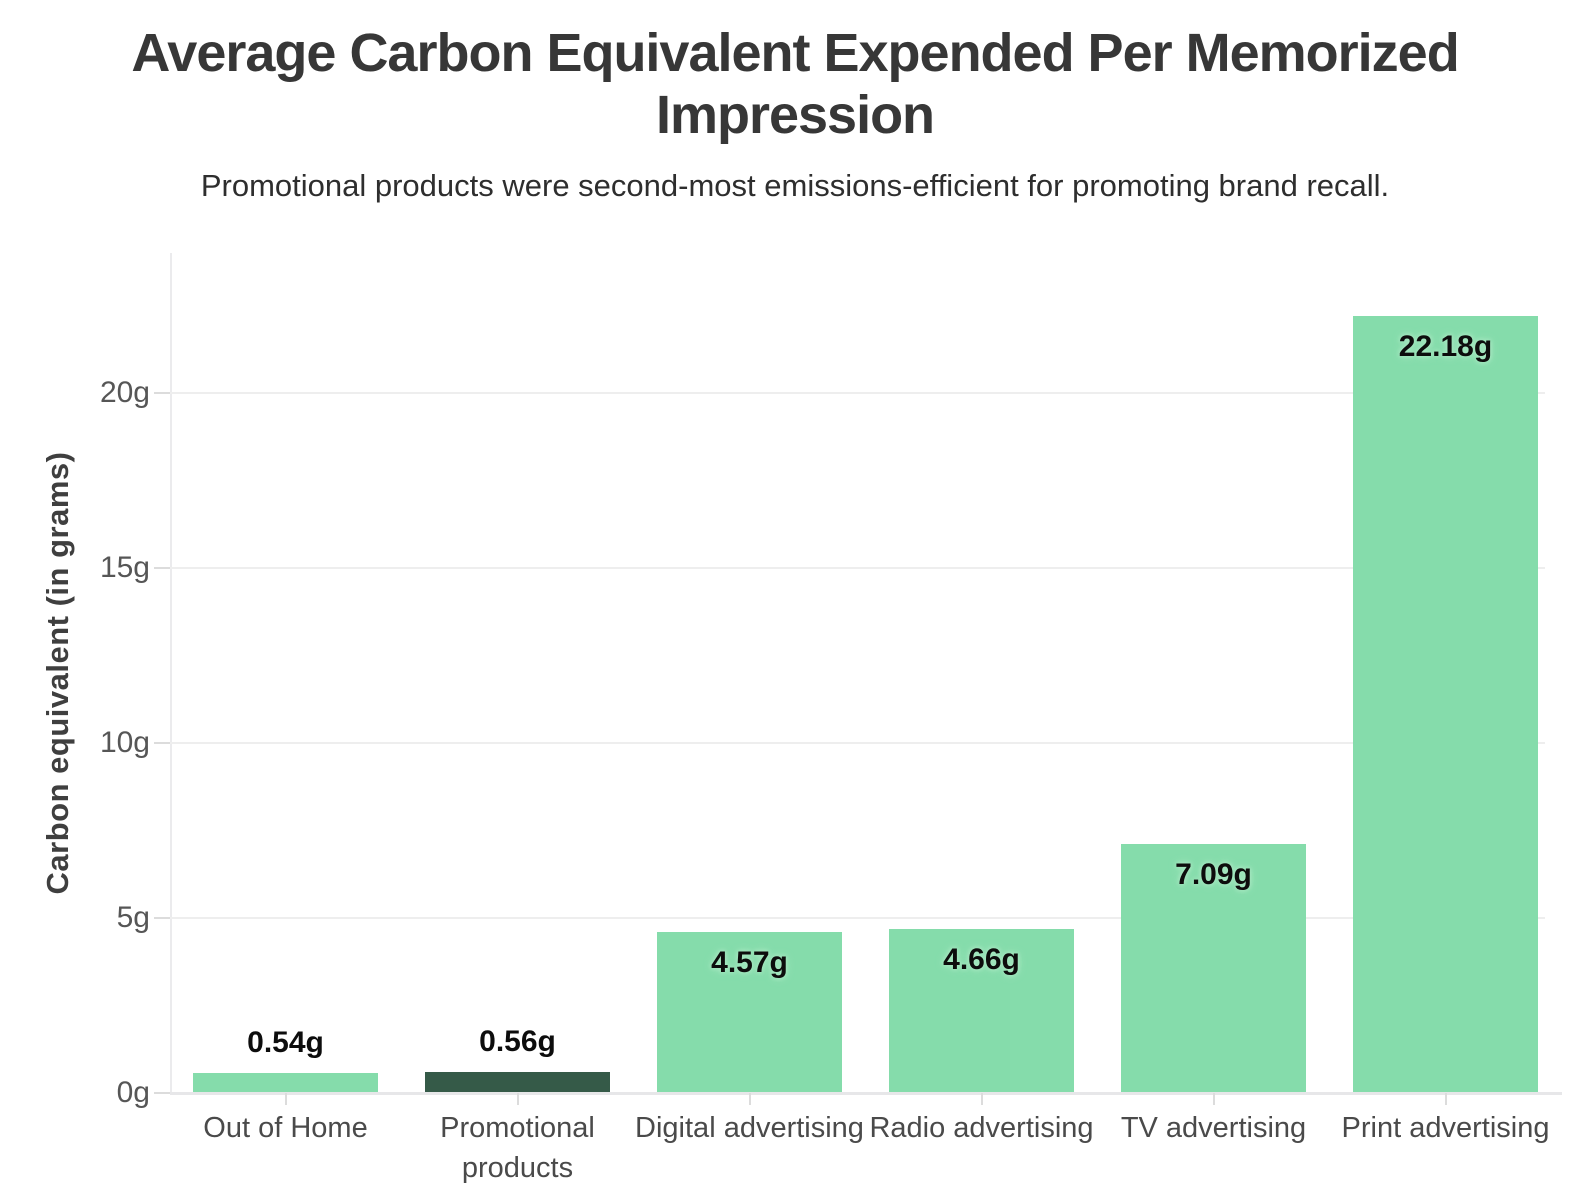  What do you see at coordinates (1445, 703) in the screenshot?
I see `bar-Print advertising` at bounding box center [1445, 703].